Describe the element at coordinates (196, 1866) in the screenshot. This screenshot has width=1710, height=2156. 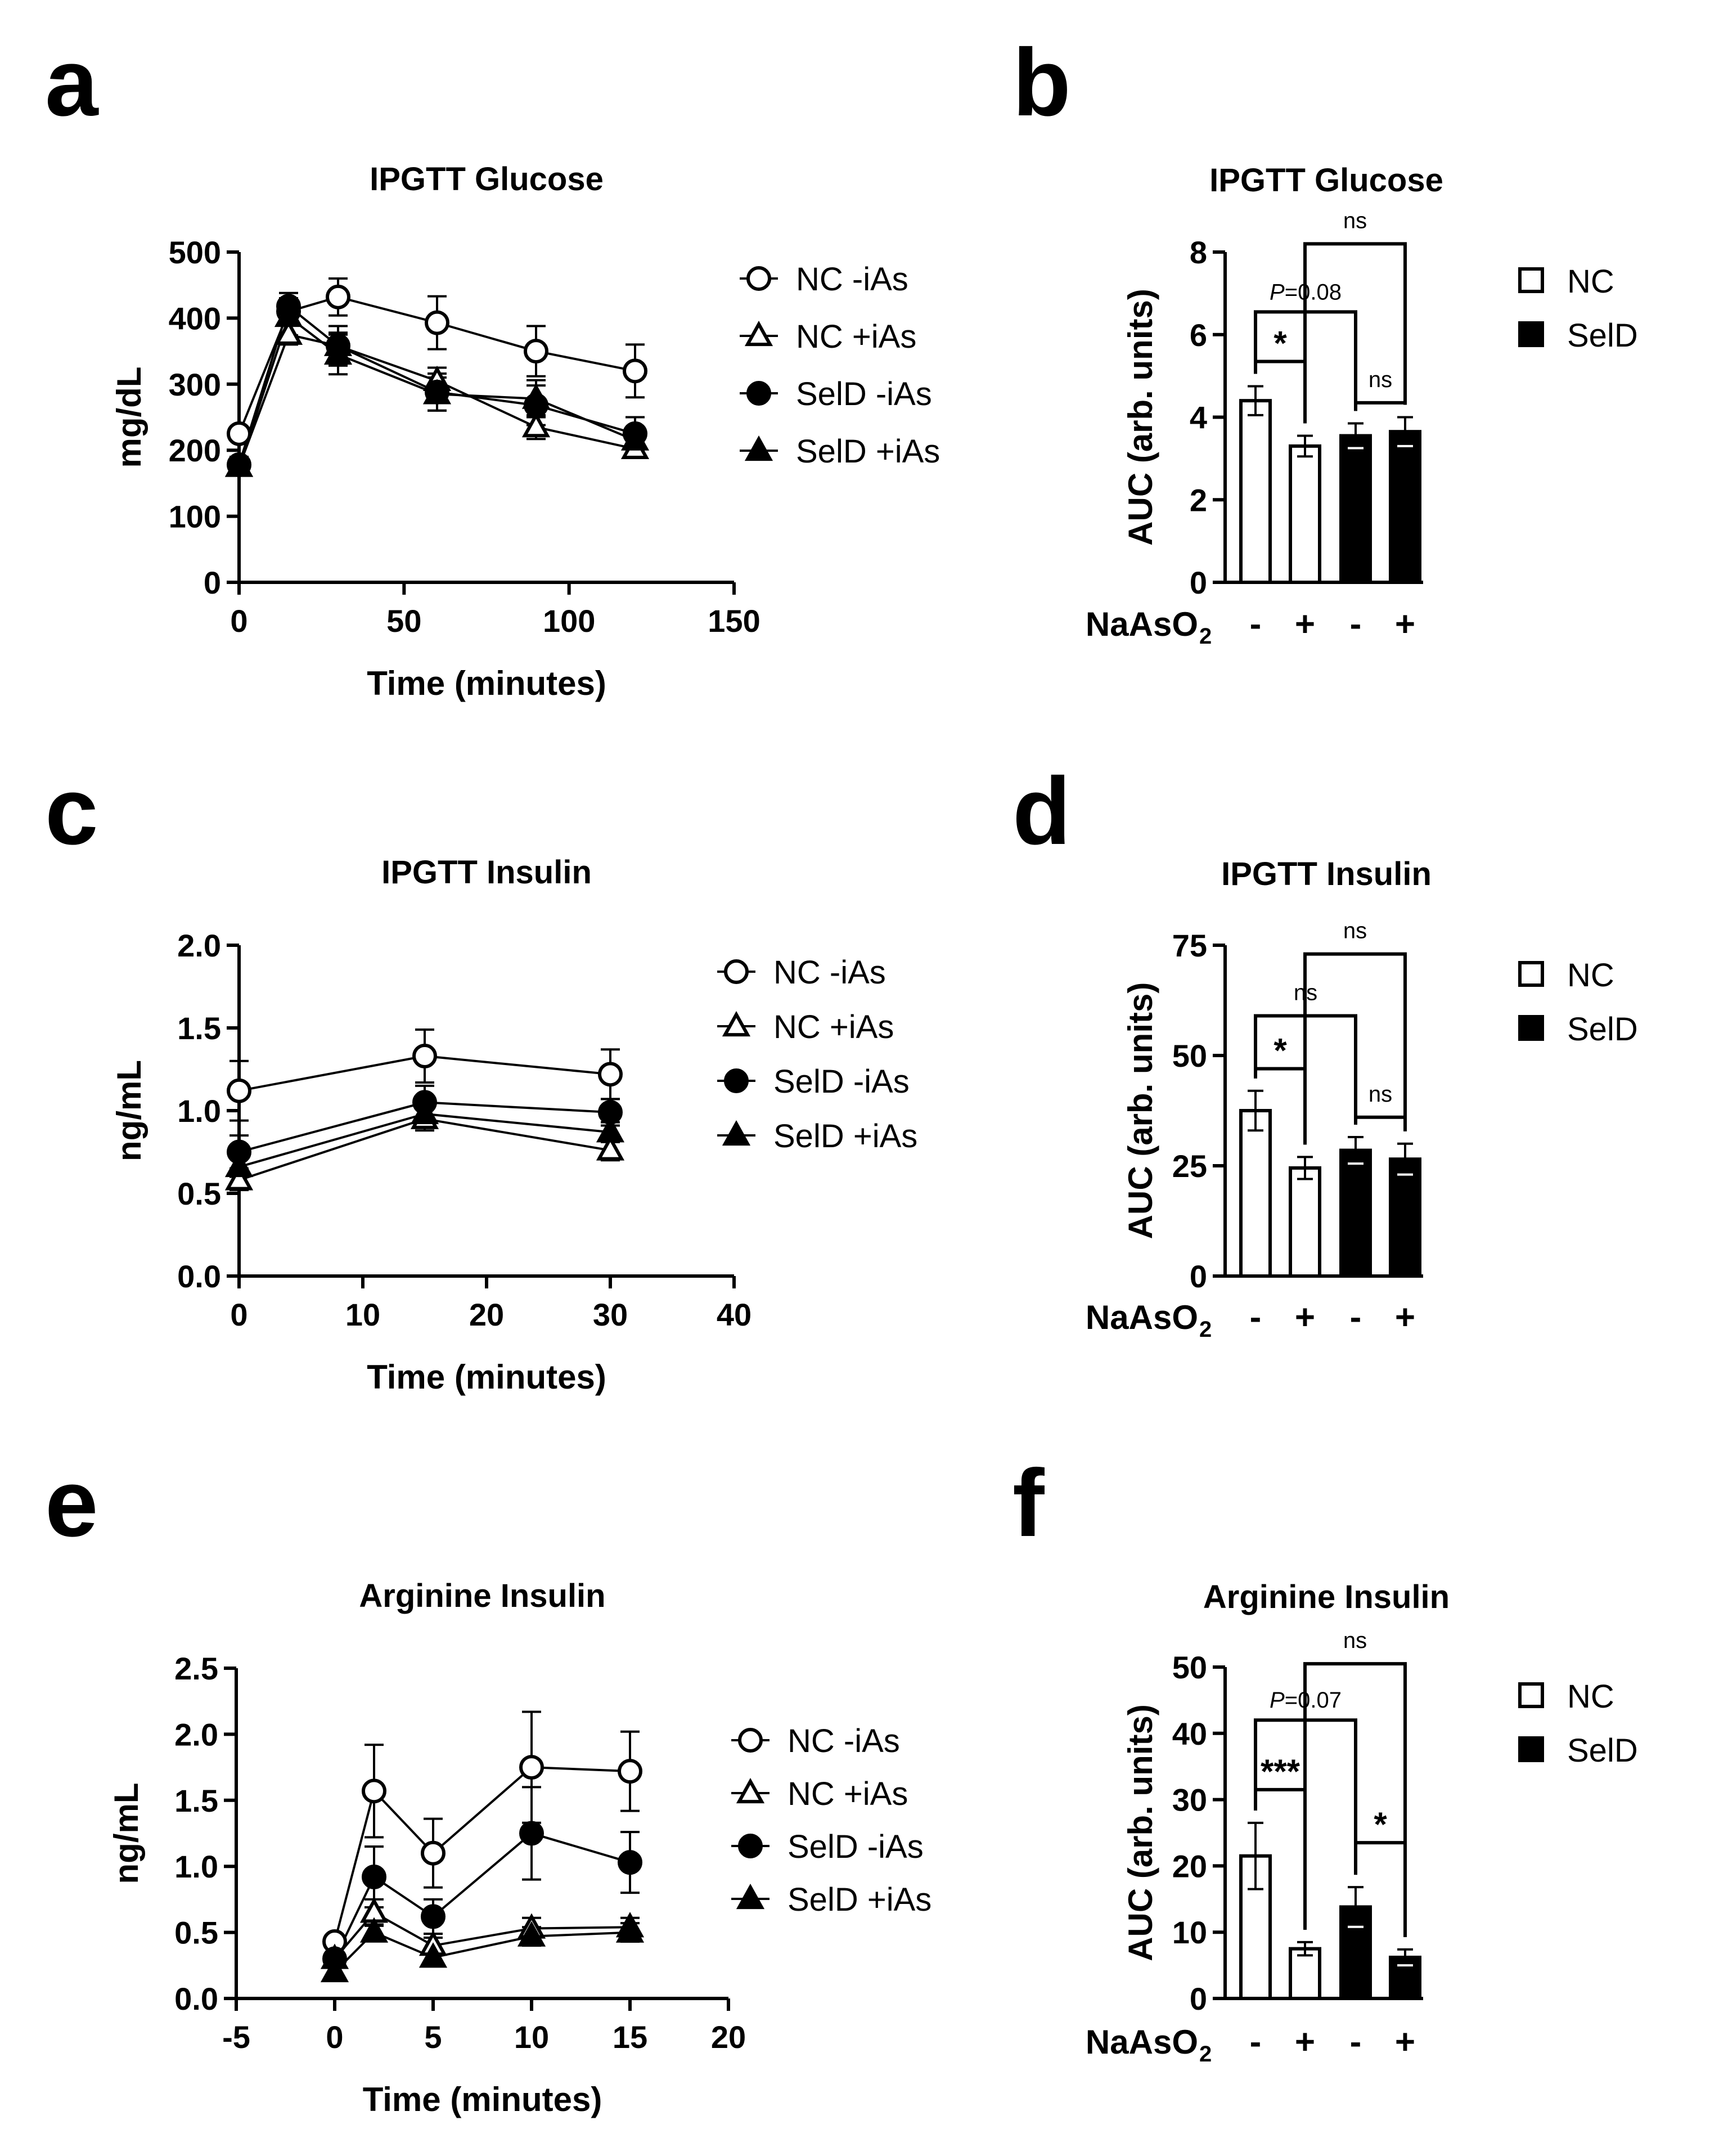
I see `y-tick-label-e: 1.0` at that location.